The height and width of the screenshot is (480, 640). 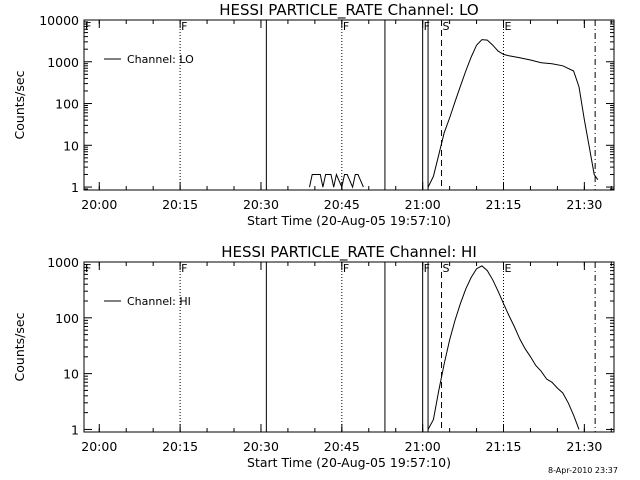 What do you see at coordinates (160, 59) in the screenshot?
I see `legend-label: Channel: LO` at bounding box center [160, 59].